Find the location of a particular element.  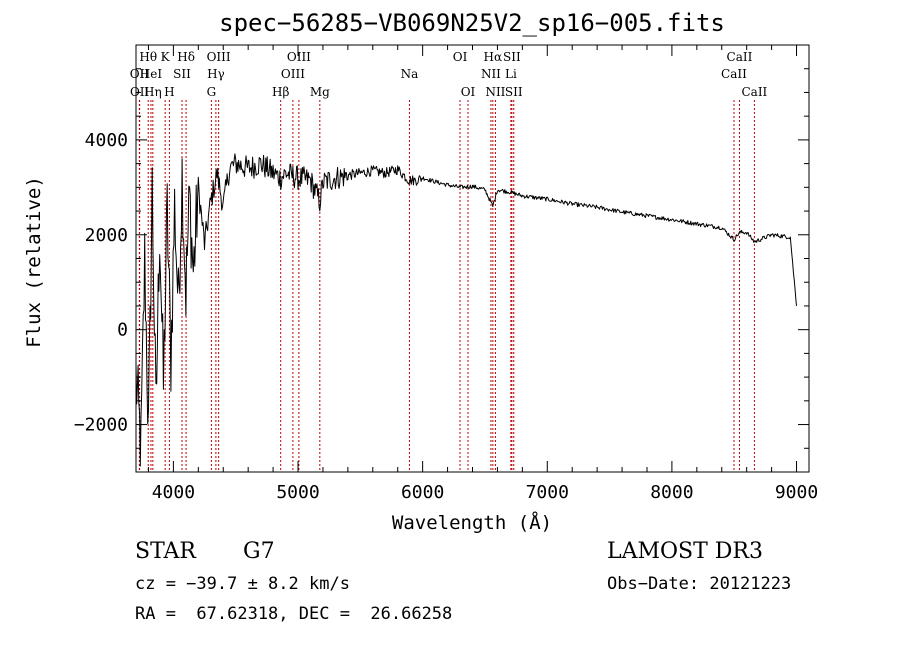

x-tick-label-3: 7000 is located at coordinates (547, 492).